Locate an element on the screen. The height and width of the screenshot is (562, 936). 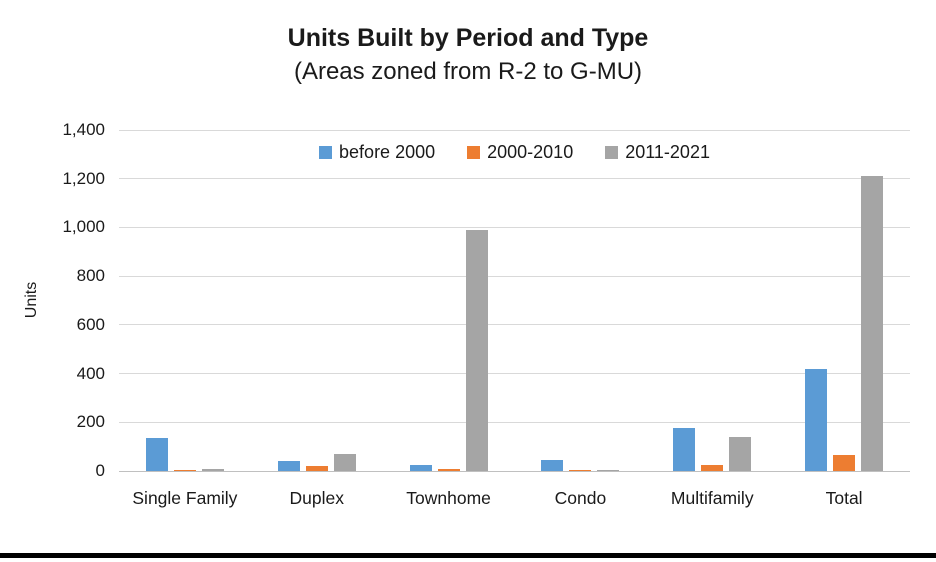
bar-before-2000-duplex is located at coordinates (289, 466).